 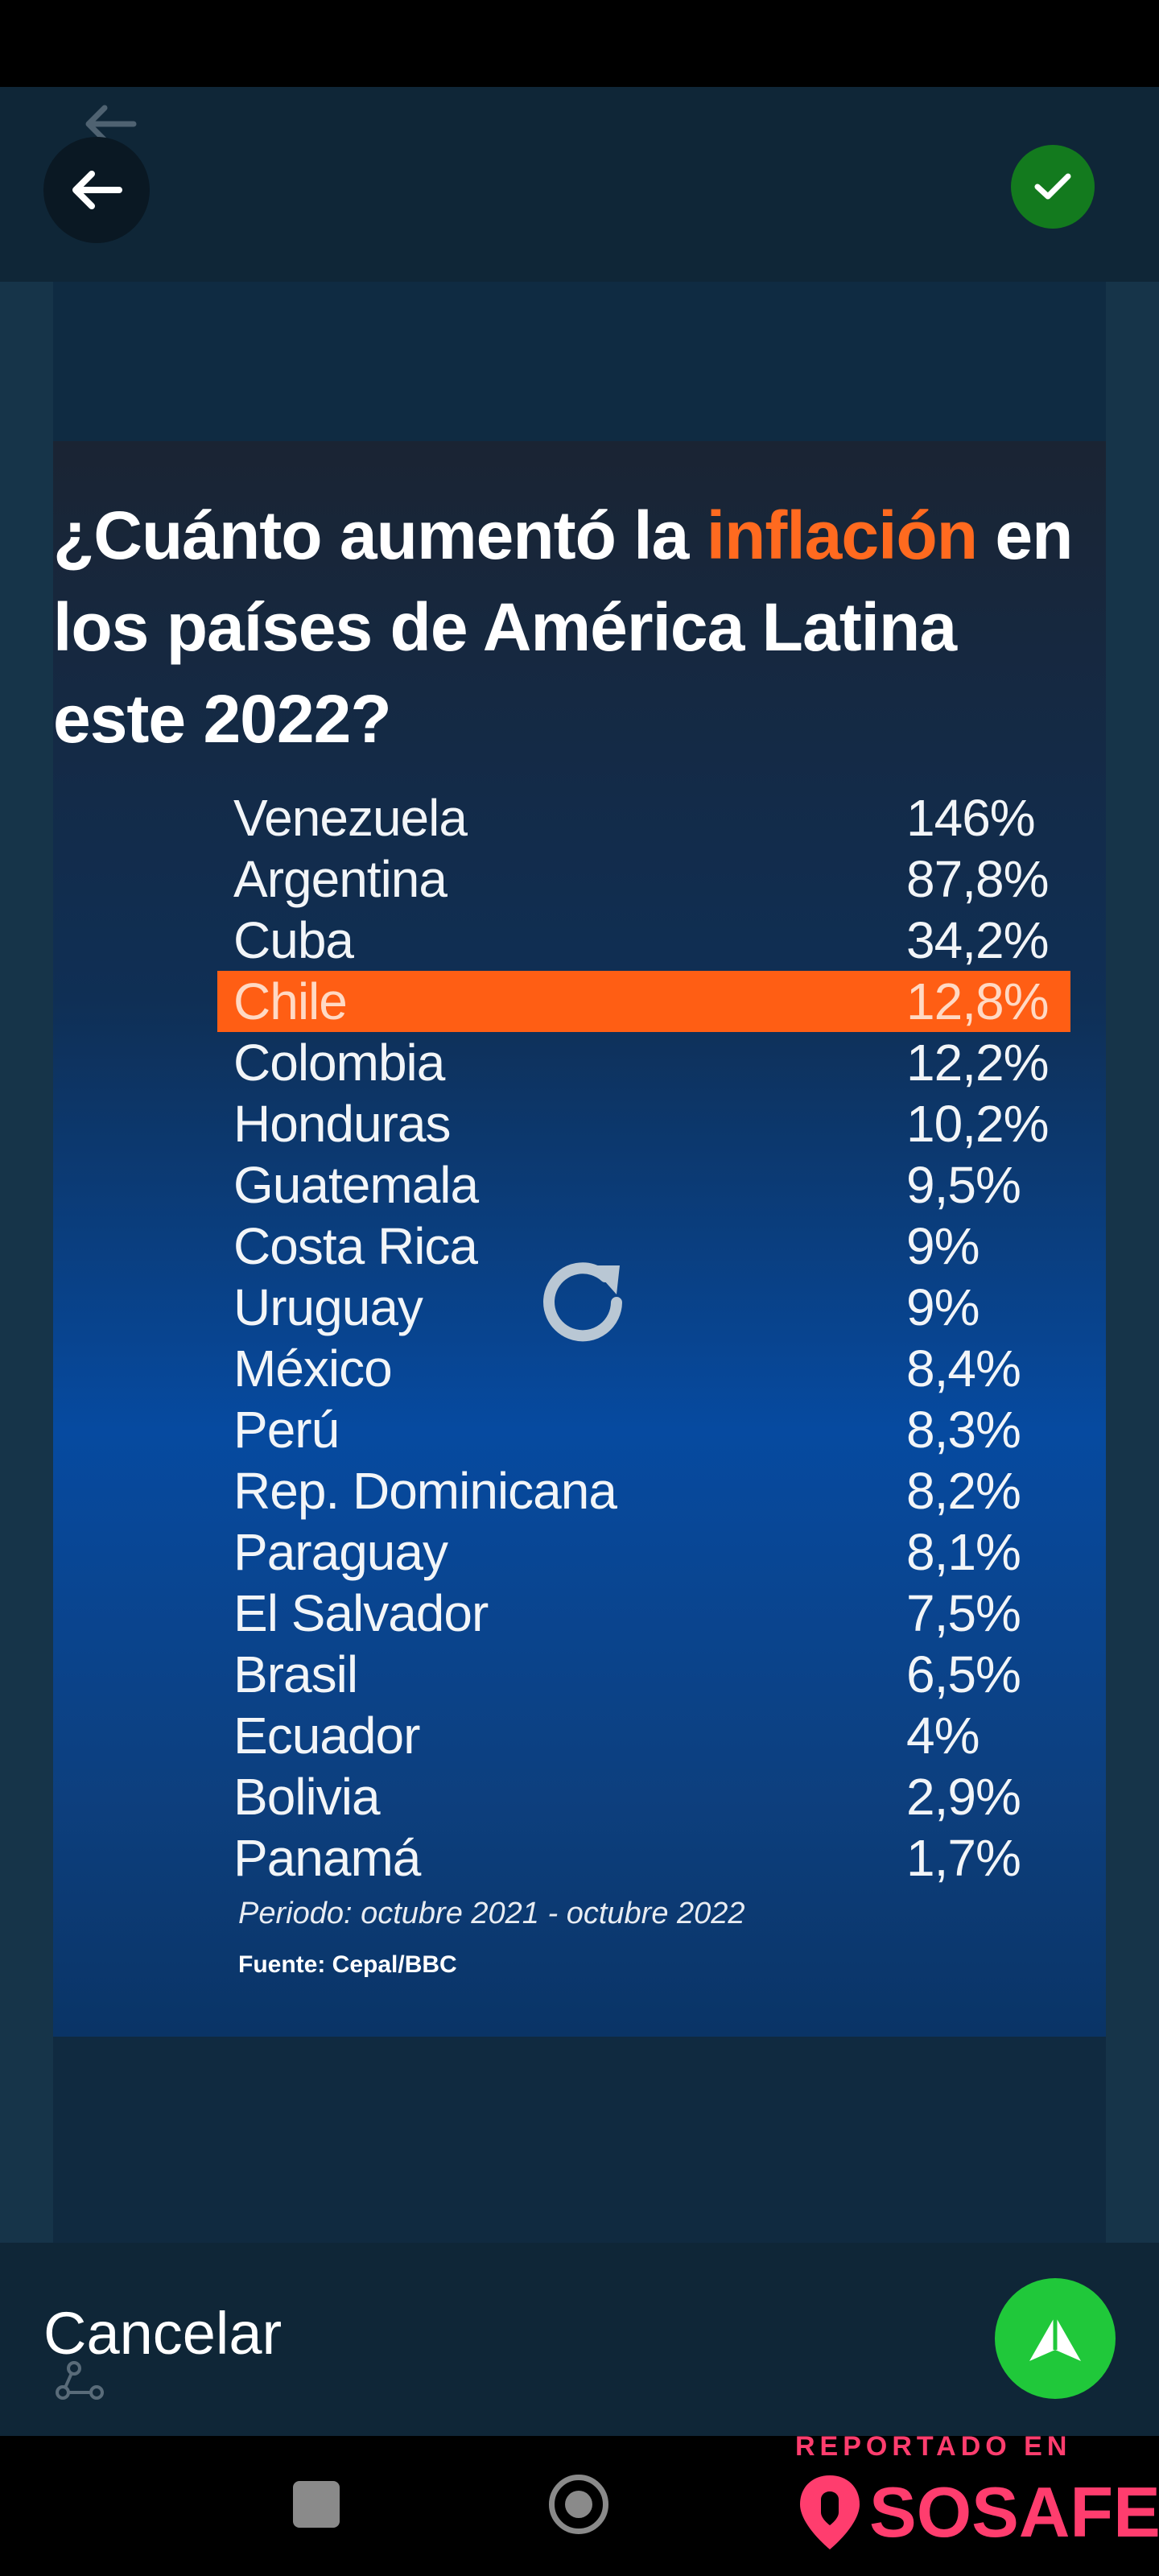 What do you see at coordinates (579, 2339) in the screenshot?
I see `editor-bottom-bar` at bounding box center [579, 2339].